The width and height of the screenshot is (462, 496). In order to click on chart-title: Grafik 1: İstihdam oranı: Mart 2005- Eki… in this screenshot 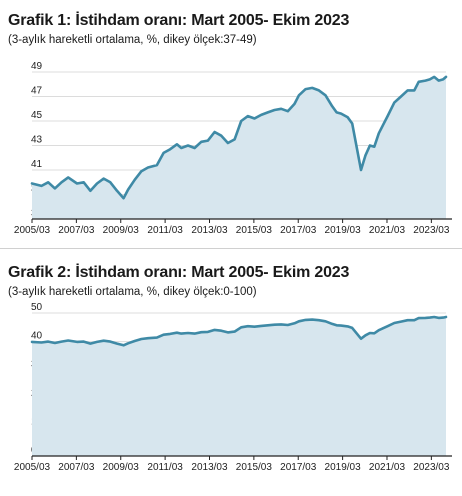, I will do `click(179, 20)`.